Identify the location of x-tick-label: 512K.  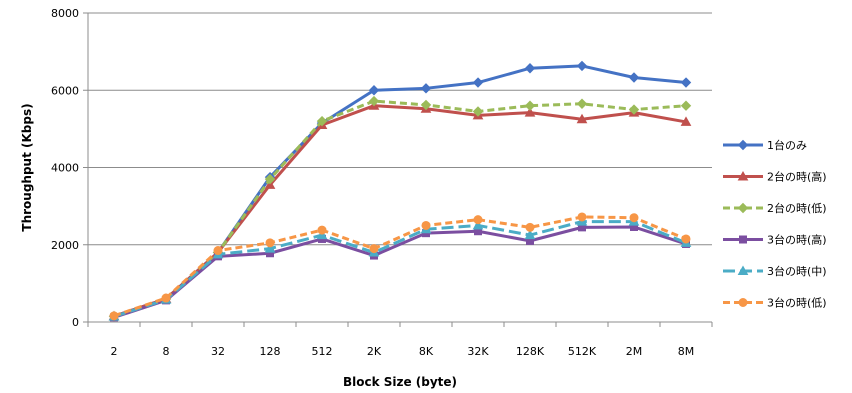
(582, 351).